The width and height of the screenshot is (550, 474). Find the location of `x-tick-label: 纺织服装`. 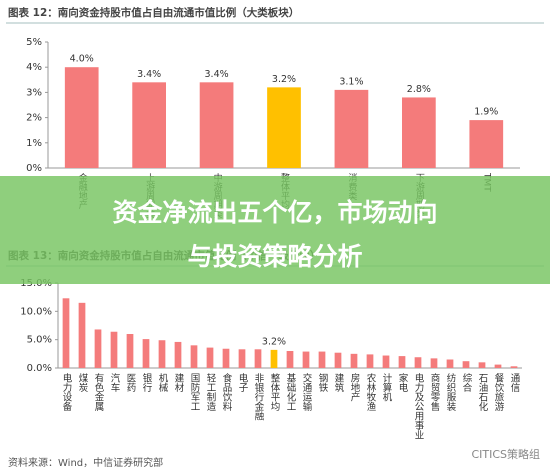

x-tick-label: 纺织服装 is located at coordinates (451, 392).